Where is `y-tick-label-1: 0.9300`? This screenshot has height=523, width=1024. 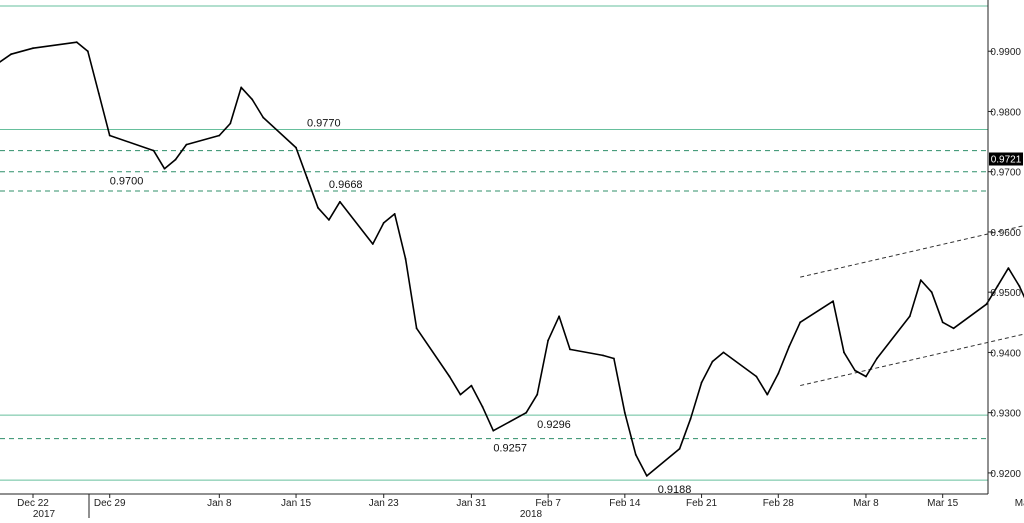
y-tick-label-1: 0.9300 is located at coordinates (1005, 414).